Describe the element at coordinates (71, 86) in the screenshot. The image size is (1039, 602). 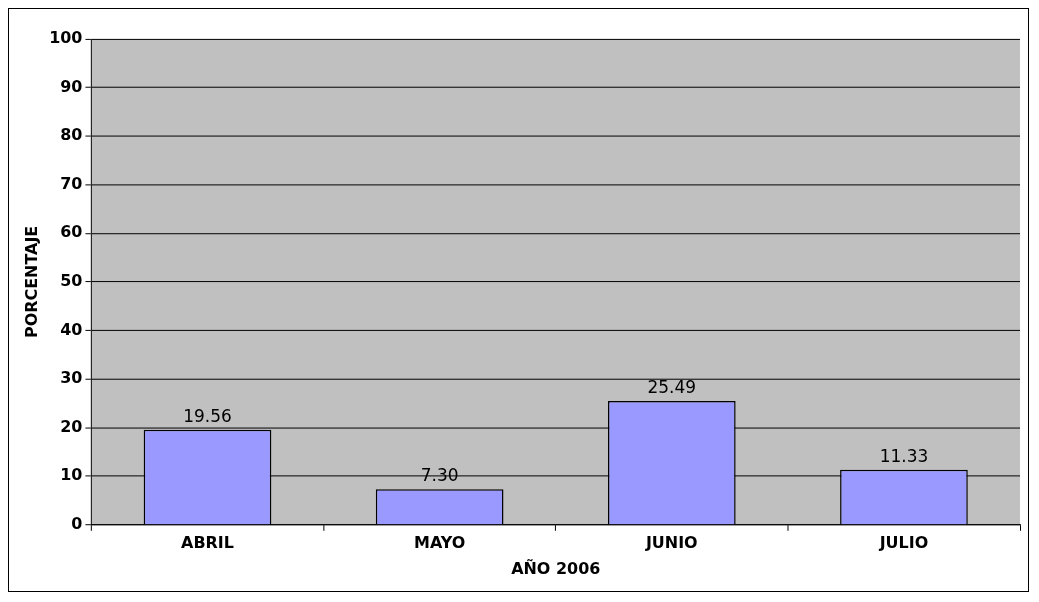
I see `y-tick-label: 90` at that location.